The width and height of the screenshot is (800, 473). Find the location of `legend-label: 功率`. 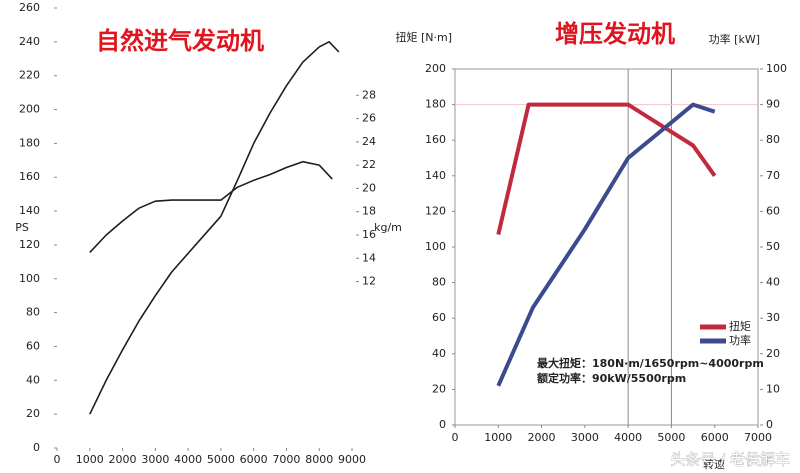

legend-label: 功率 is located at coordinates (740, 340).